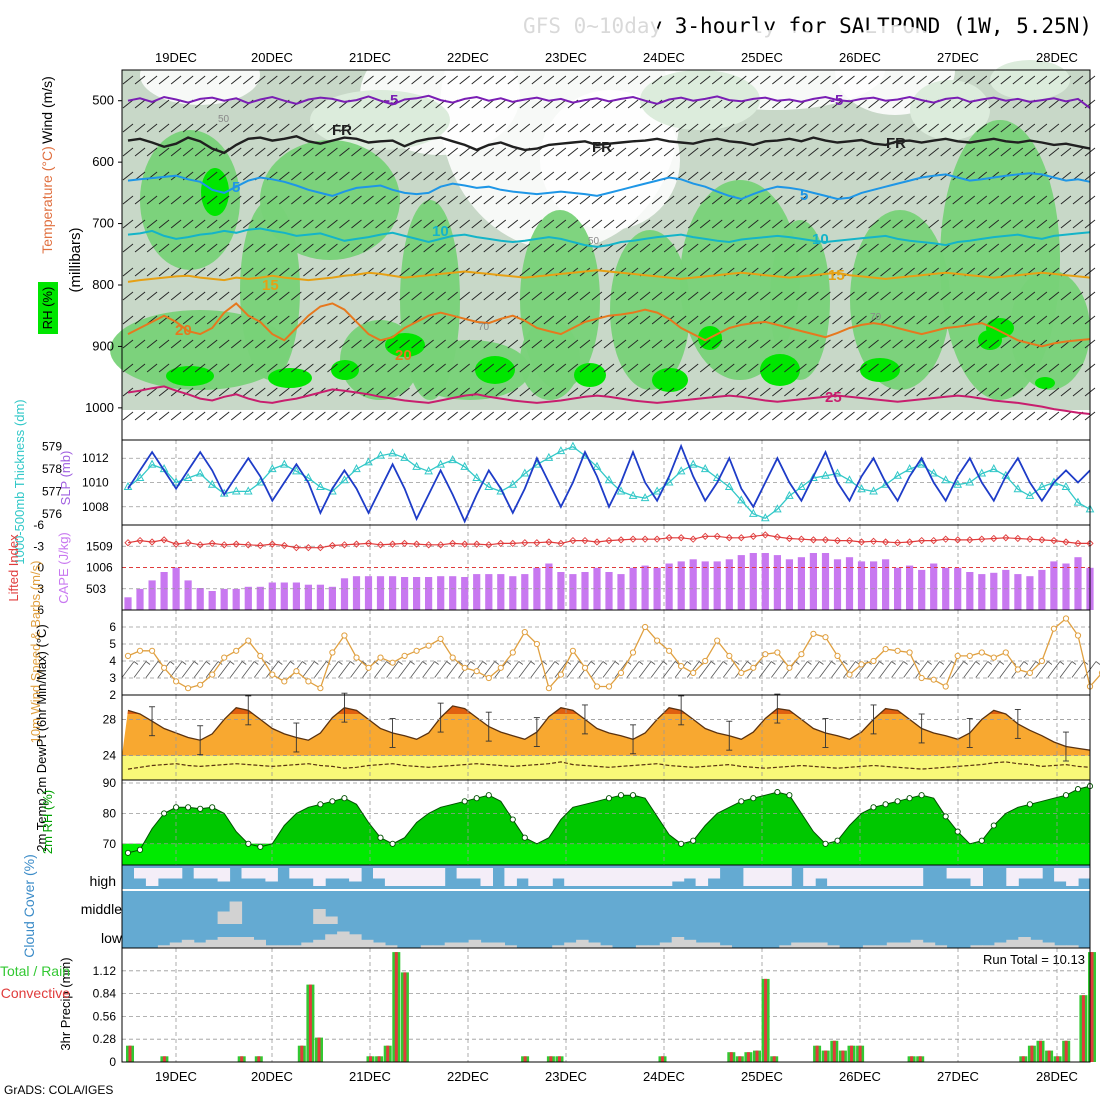 The image size is (1100, 1100). I want to click on middle-cloud-gap, so click(319, 916).